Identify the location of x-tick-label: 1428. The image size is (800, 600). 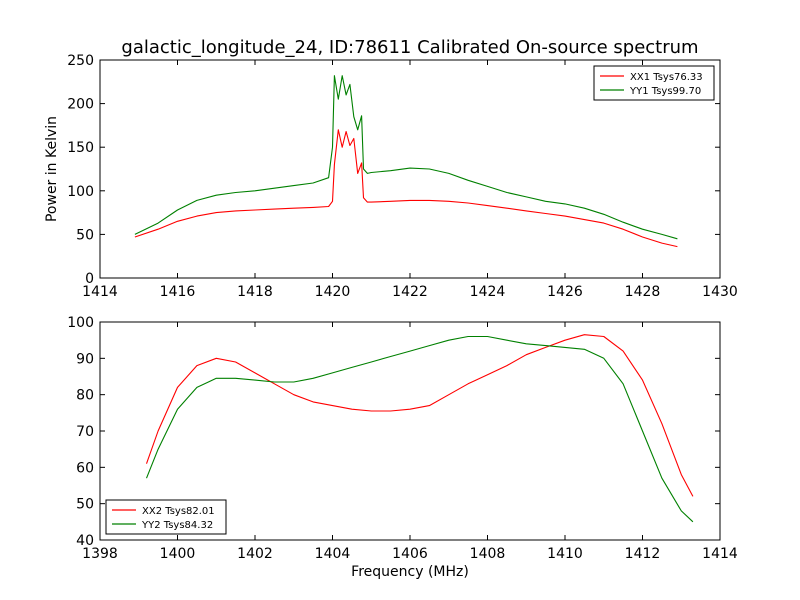
(643, 292).